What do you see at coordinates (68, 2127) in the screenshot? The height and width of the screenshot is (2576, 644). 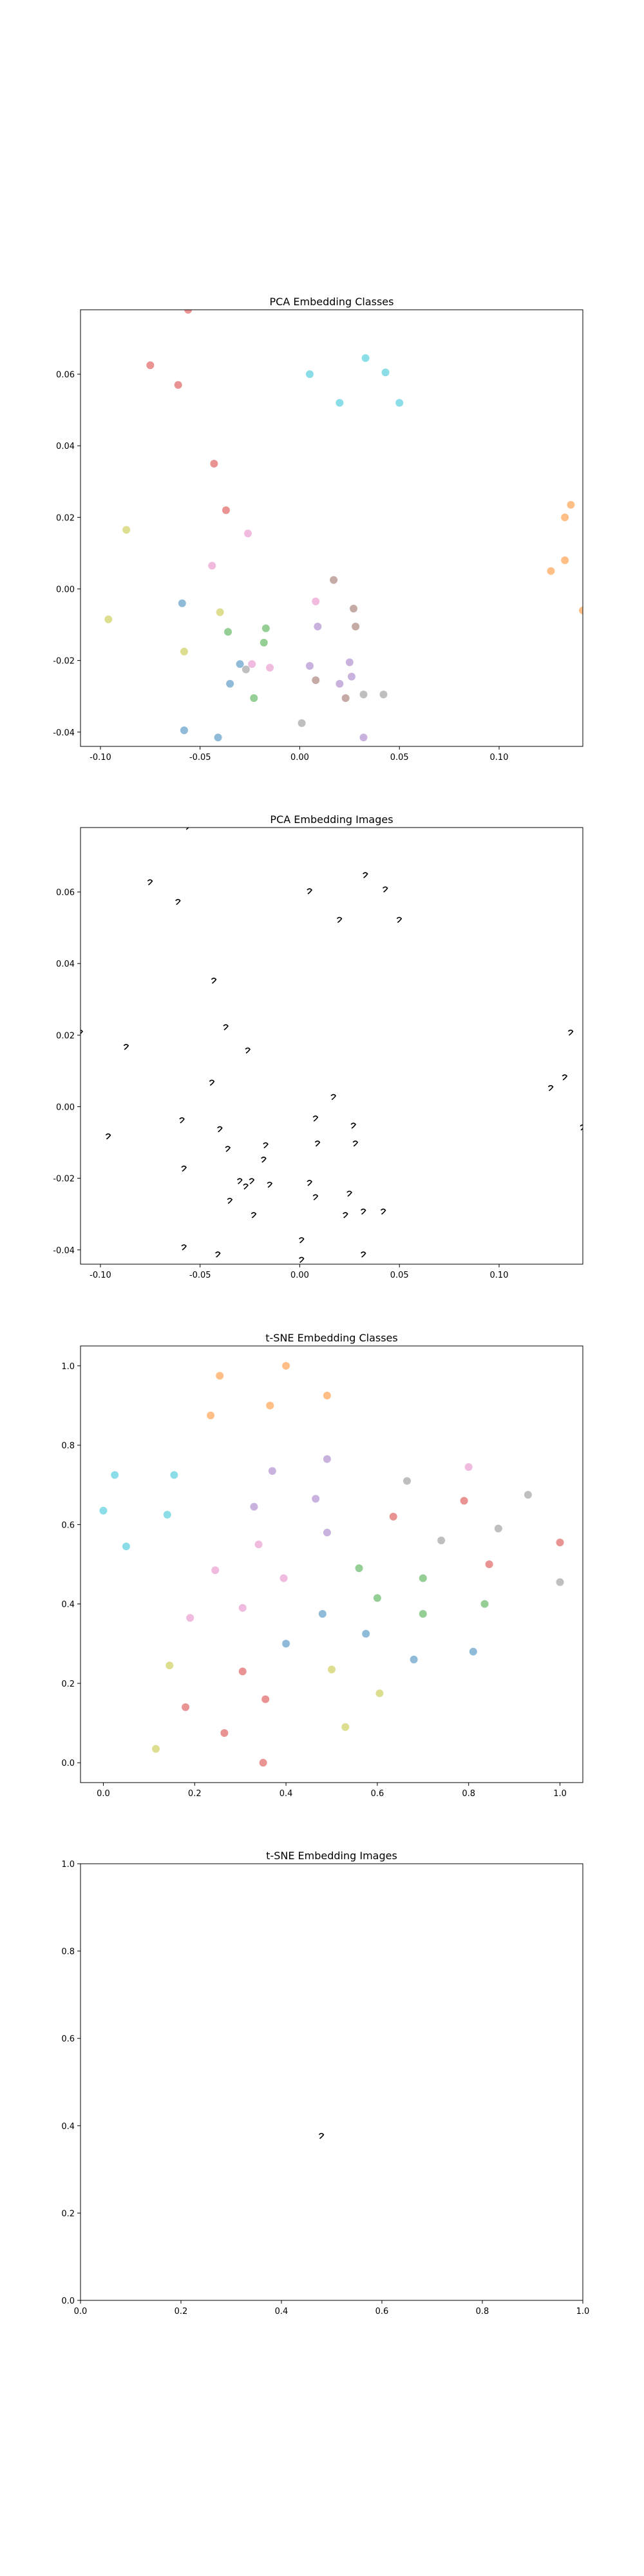 I see `y-tick-label: 0.4` at bounding box center [68, 2127].